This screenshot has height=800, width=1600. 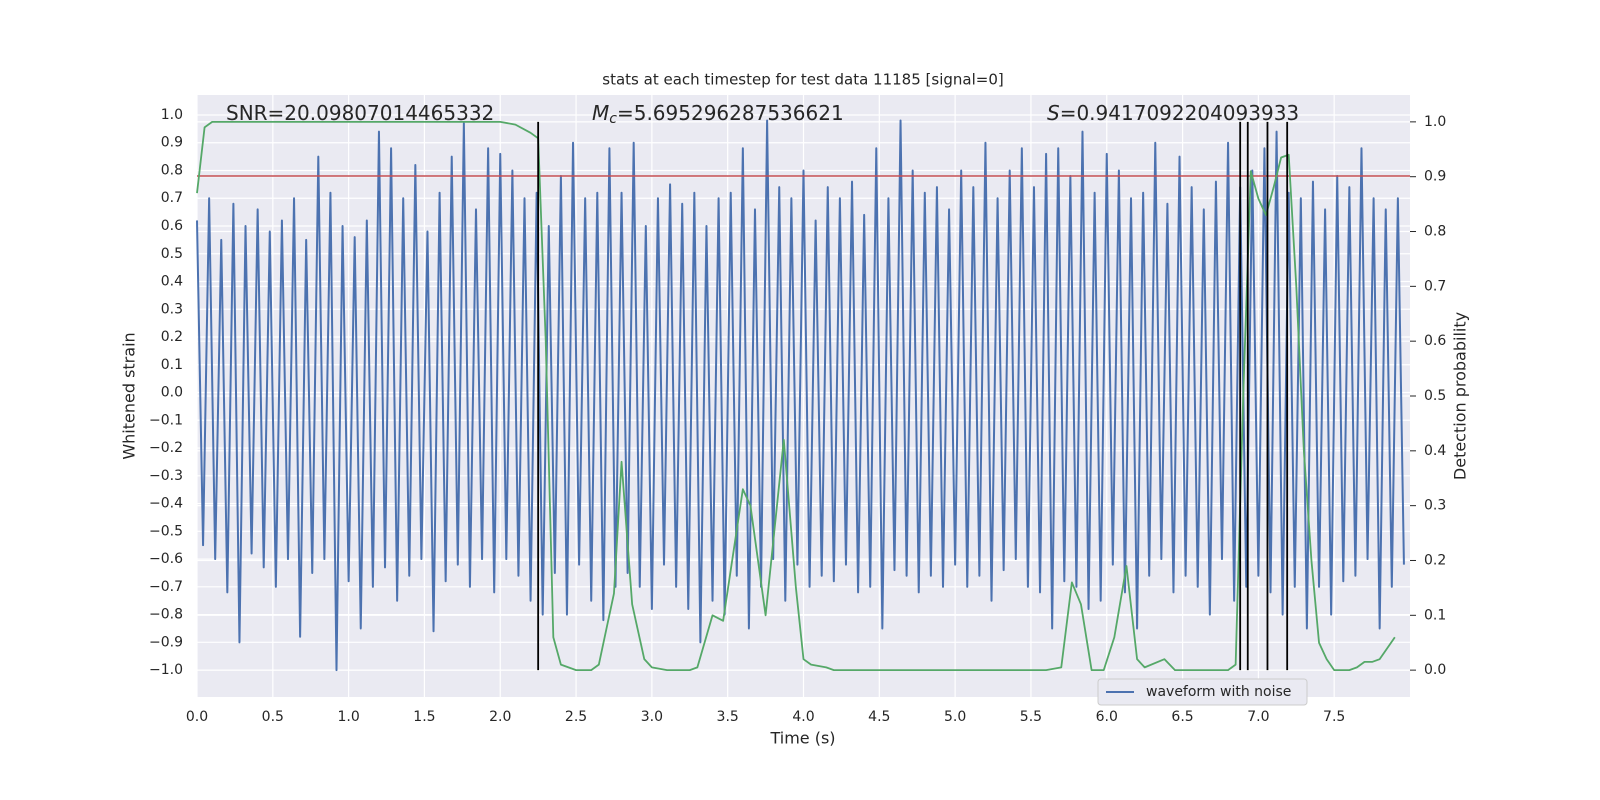 I want to click on y-axis-label: Whitened strain, so click(x=129, y=395).